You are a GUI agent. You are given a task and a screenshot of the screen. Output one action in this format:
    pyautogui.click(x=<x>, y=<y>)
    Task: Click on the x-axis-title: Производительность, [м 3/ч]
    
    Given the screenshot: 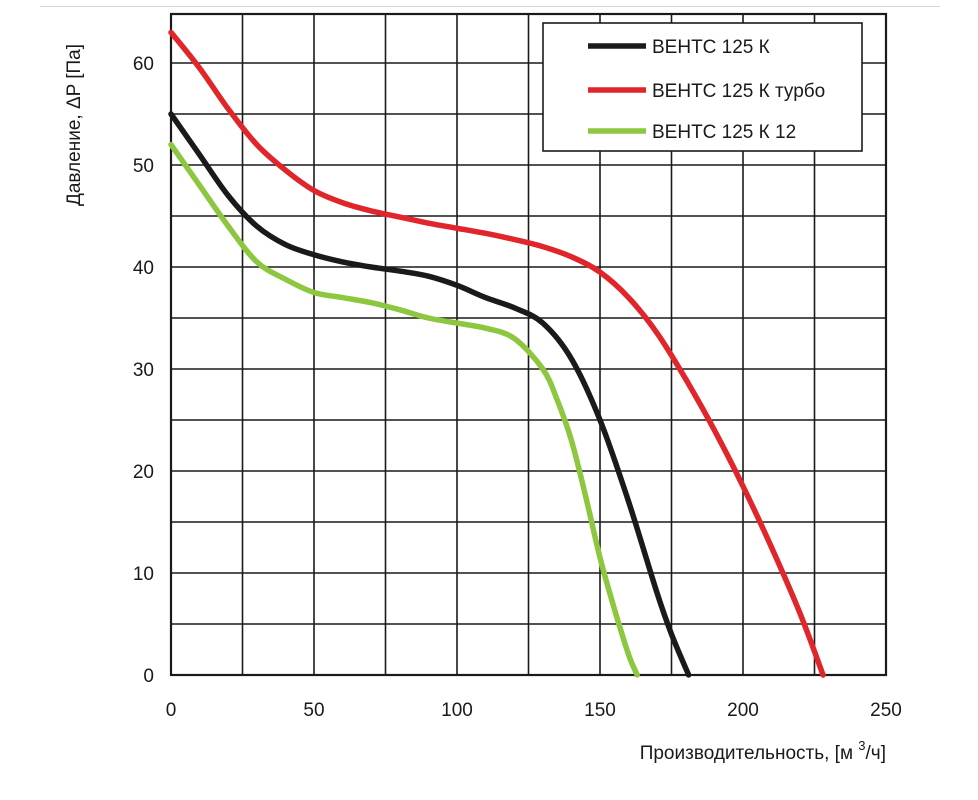 What is the action you would take?
    pyautogui.click(x=763, y=751)
    